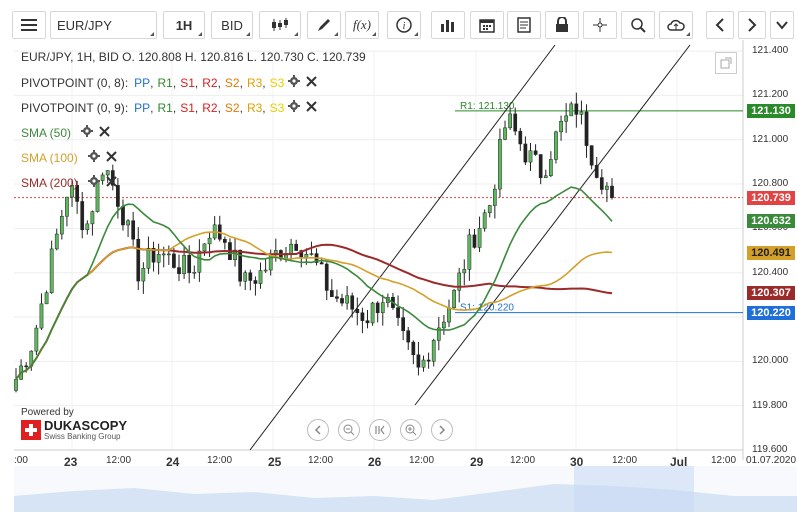 The width and height of the screenshot is (797, 518). I want to click on volume-button, so click(448, 25).